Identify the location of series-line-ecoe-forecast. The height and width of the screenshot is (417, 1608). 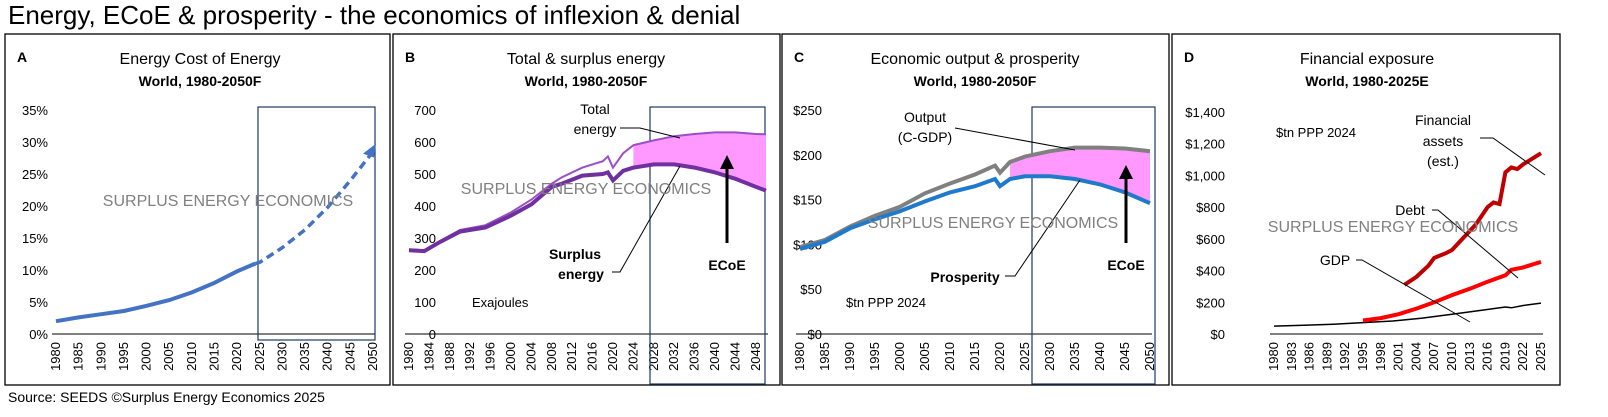
(314, 208).